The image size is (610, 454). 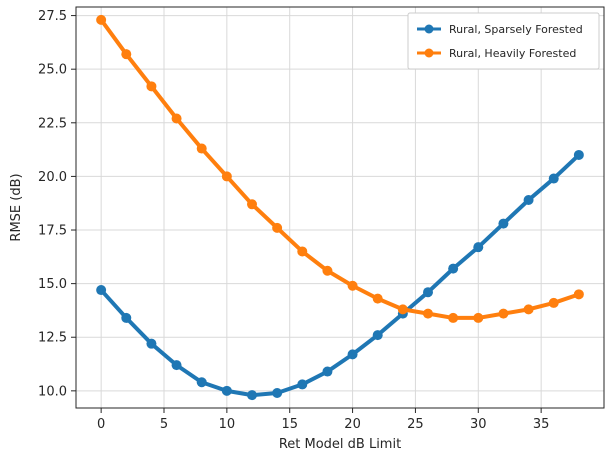 I want to click on legend-item-rural-sparsely-forested: Rural, Sparsely Forested, so click(x=500, y=29).